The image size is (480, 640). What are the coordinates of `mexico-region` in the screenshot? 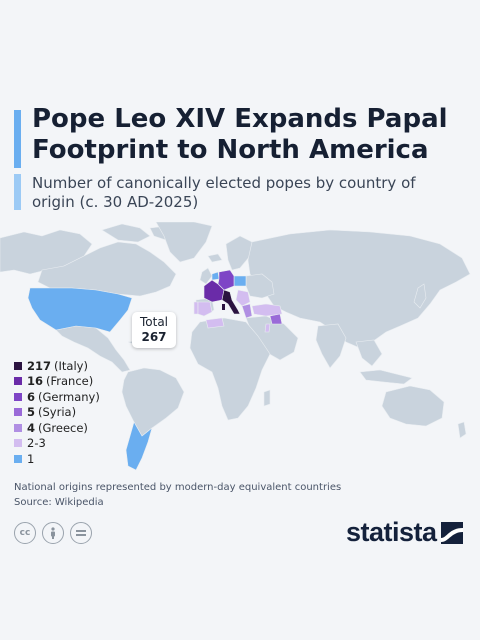 It's located at (93, 349).